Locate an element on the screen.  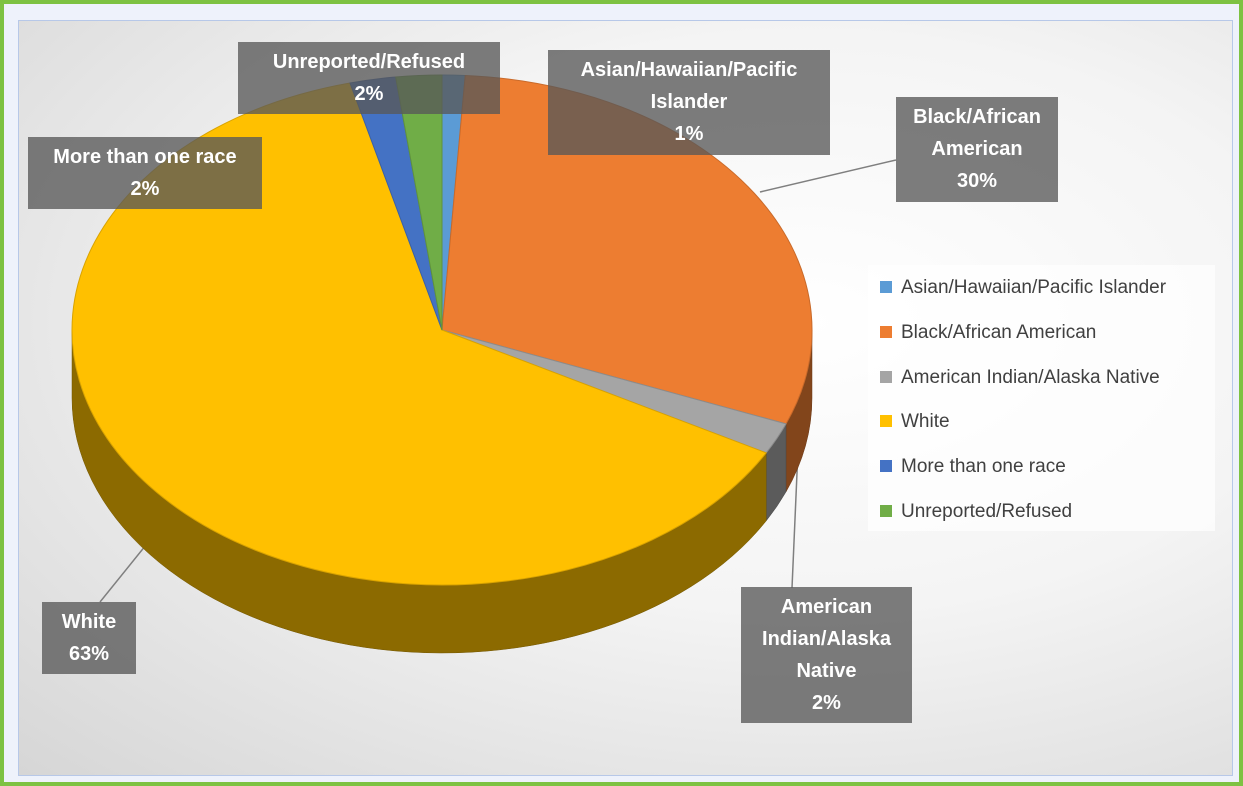
legend-entry: Black/African American is located at coordinates (988, 333).